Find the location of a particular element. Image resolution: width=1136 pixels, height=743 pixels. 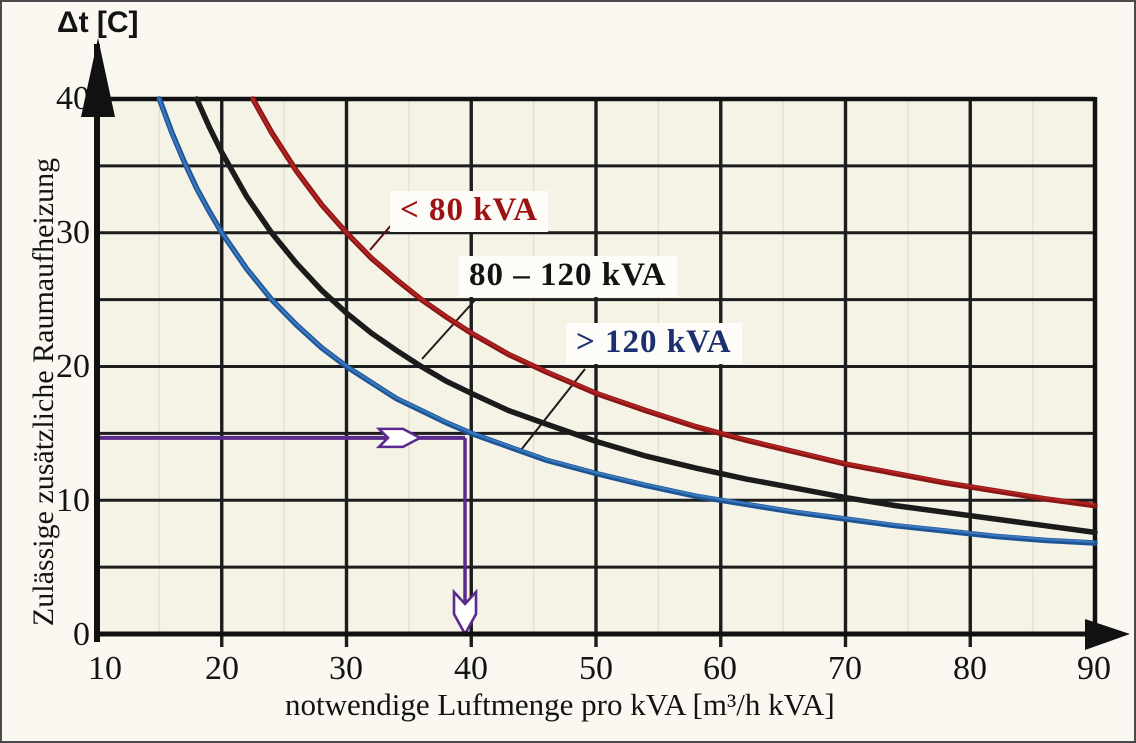

x-tick-label: 60 is located at coordinates (720, 668).